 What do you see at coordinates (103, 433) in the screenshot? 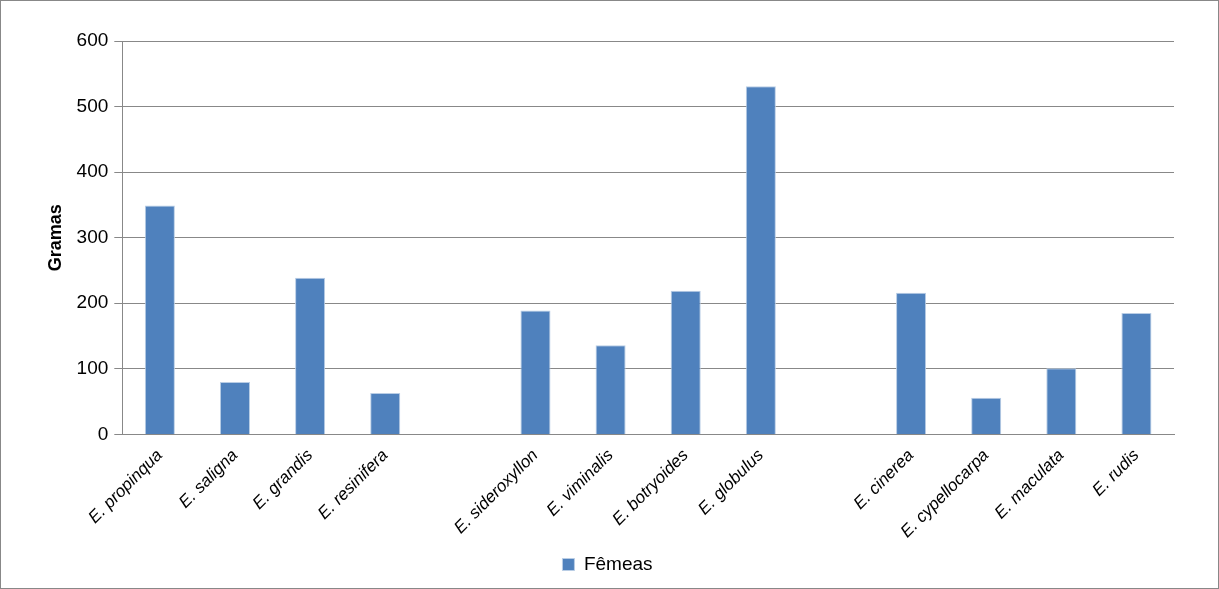
I see `y-tick-label: 0` at bounding box center [103, 433].